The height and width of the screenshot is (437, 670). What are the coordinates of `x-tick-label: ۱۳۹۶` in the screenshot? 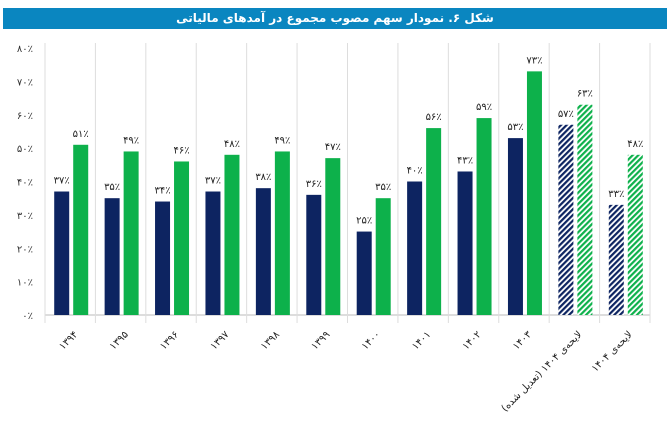 It's located at (169, 340).